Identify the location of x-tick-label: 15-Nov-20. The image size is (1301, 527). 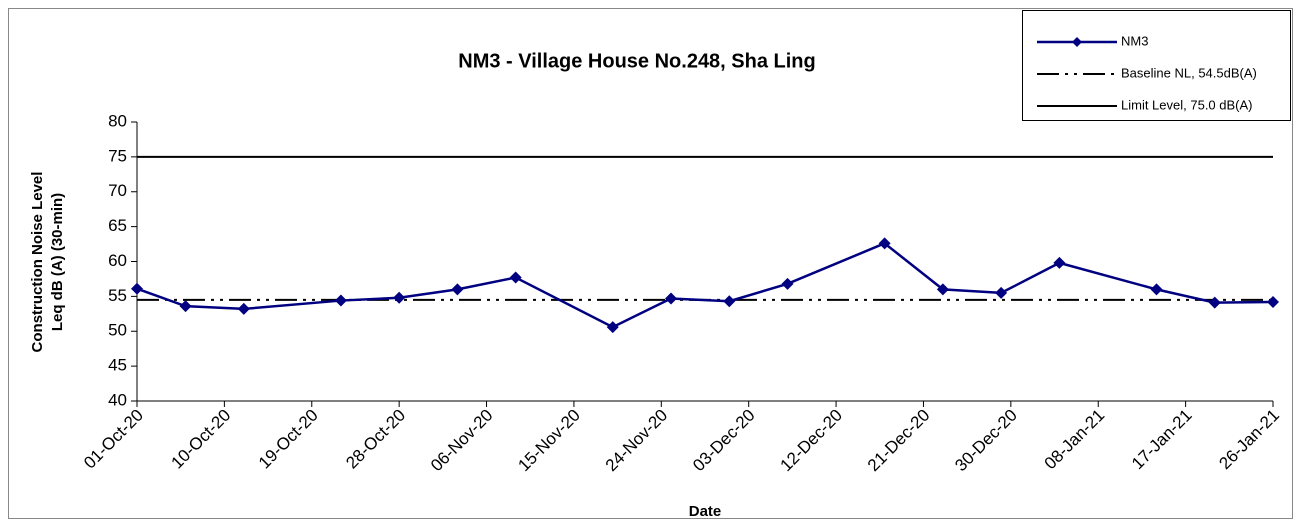
(549, 441).